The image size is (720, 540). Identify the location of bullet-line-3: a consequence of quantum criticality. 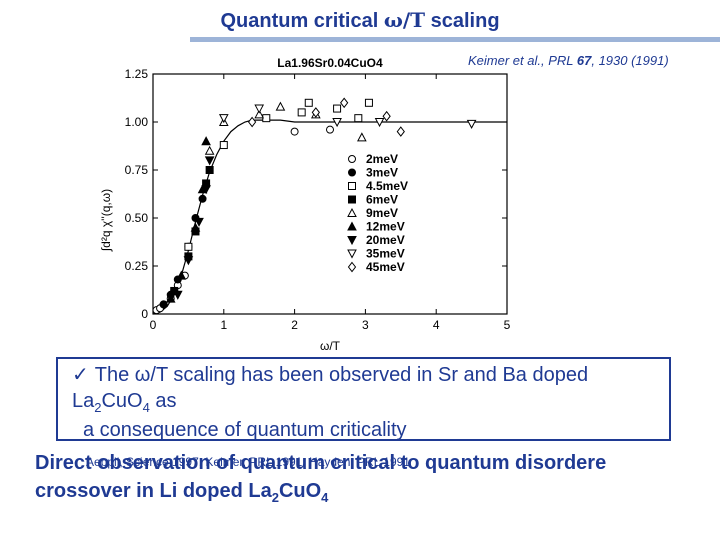
(245, 430).